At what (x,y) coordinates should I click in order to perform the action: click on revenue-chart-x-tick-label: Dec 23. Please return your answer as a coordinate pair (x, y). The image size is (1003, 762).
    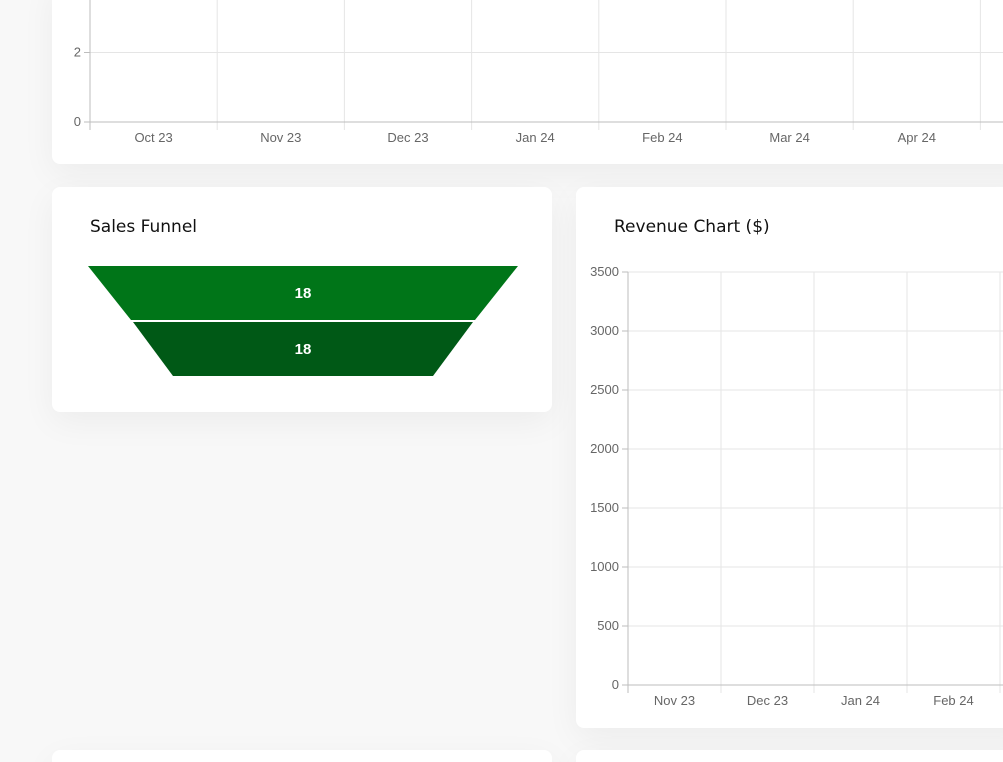
    Looking at the image, I should click on (767, 700).